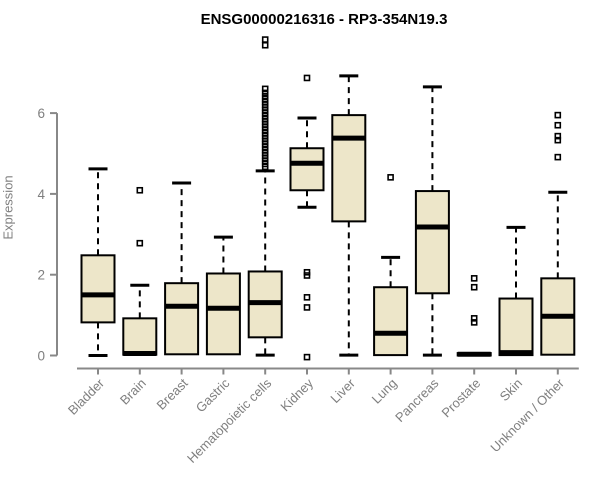  Describe the element at coordinates (41, 113) in the screenshot. I see `y-tick-label: 6` at that location.